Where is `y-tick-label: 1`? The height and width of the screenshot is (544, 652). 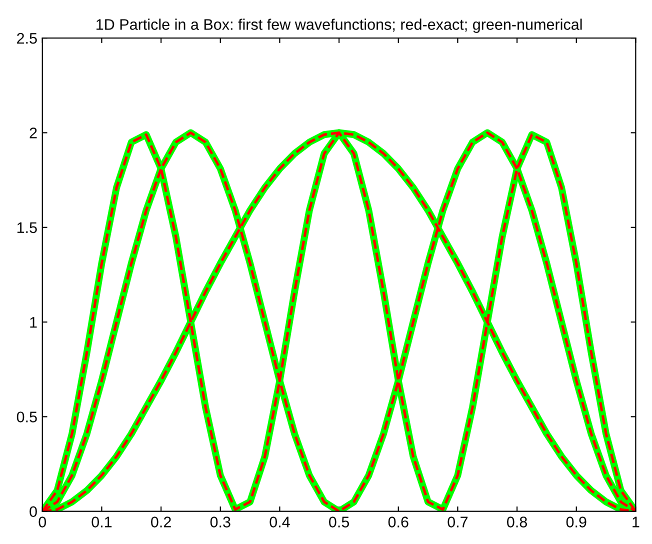
y-tick-label: 1 is located at coordinates (33, 322).